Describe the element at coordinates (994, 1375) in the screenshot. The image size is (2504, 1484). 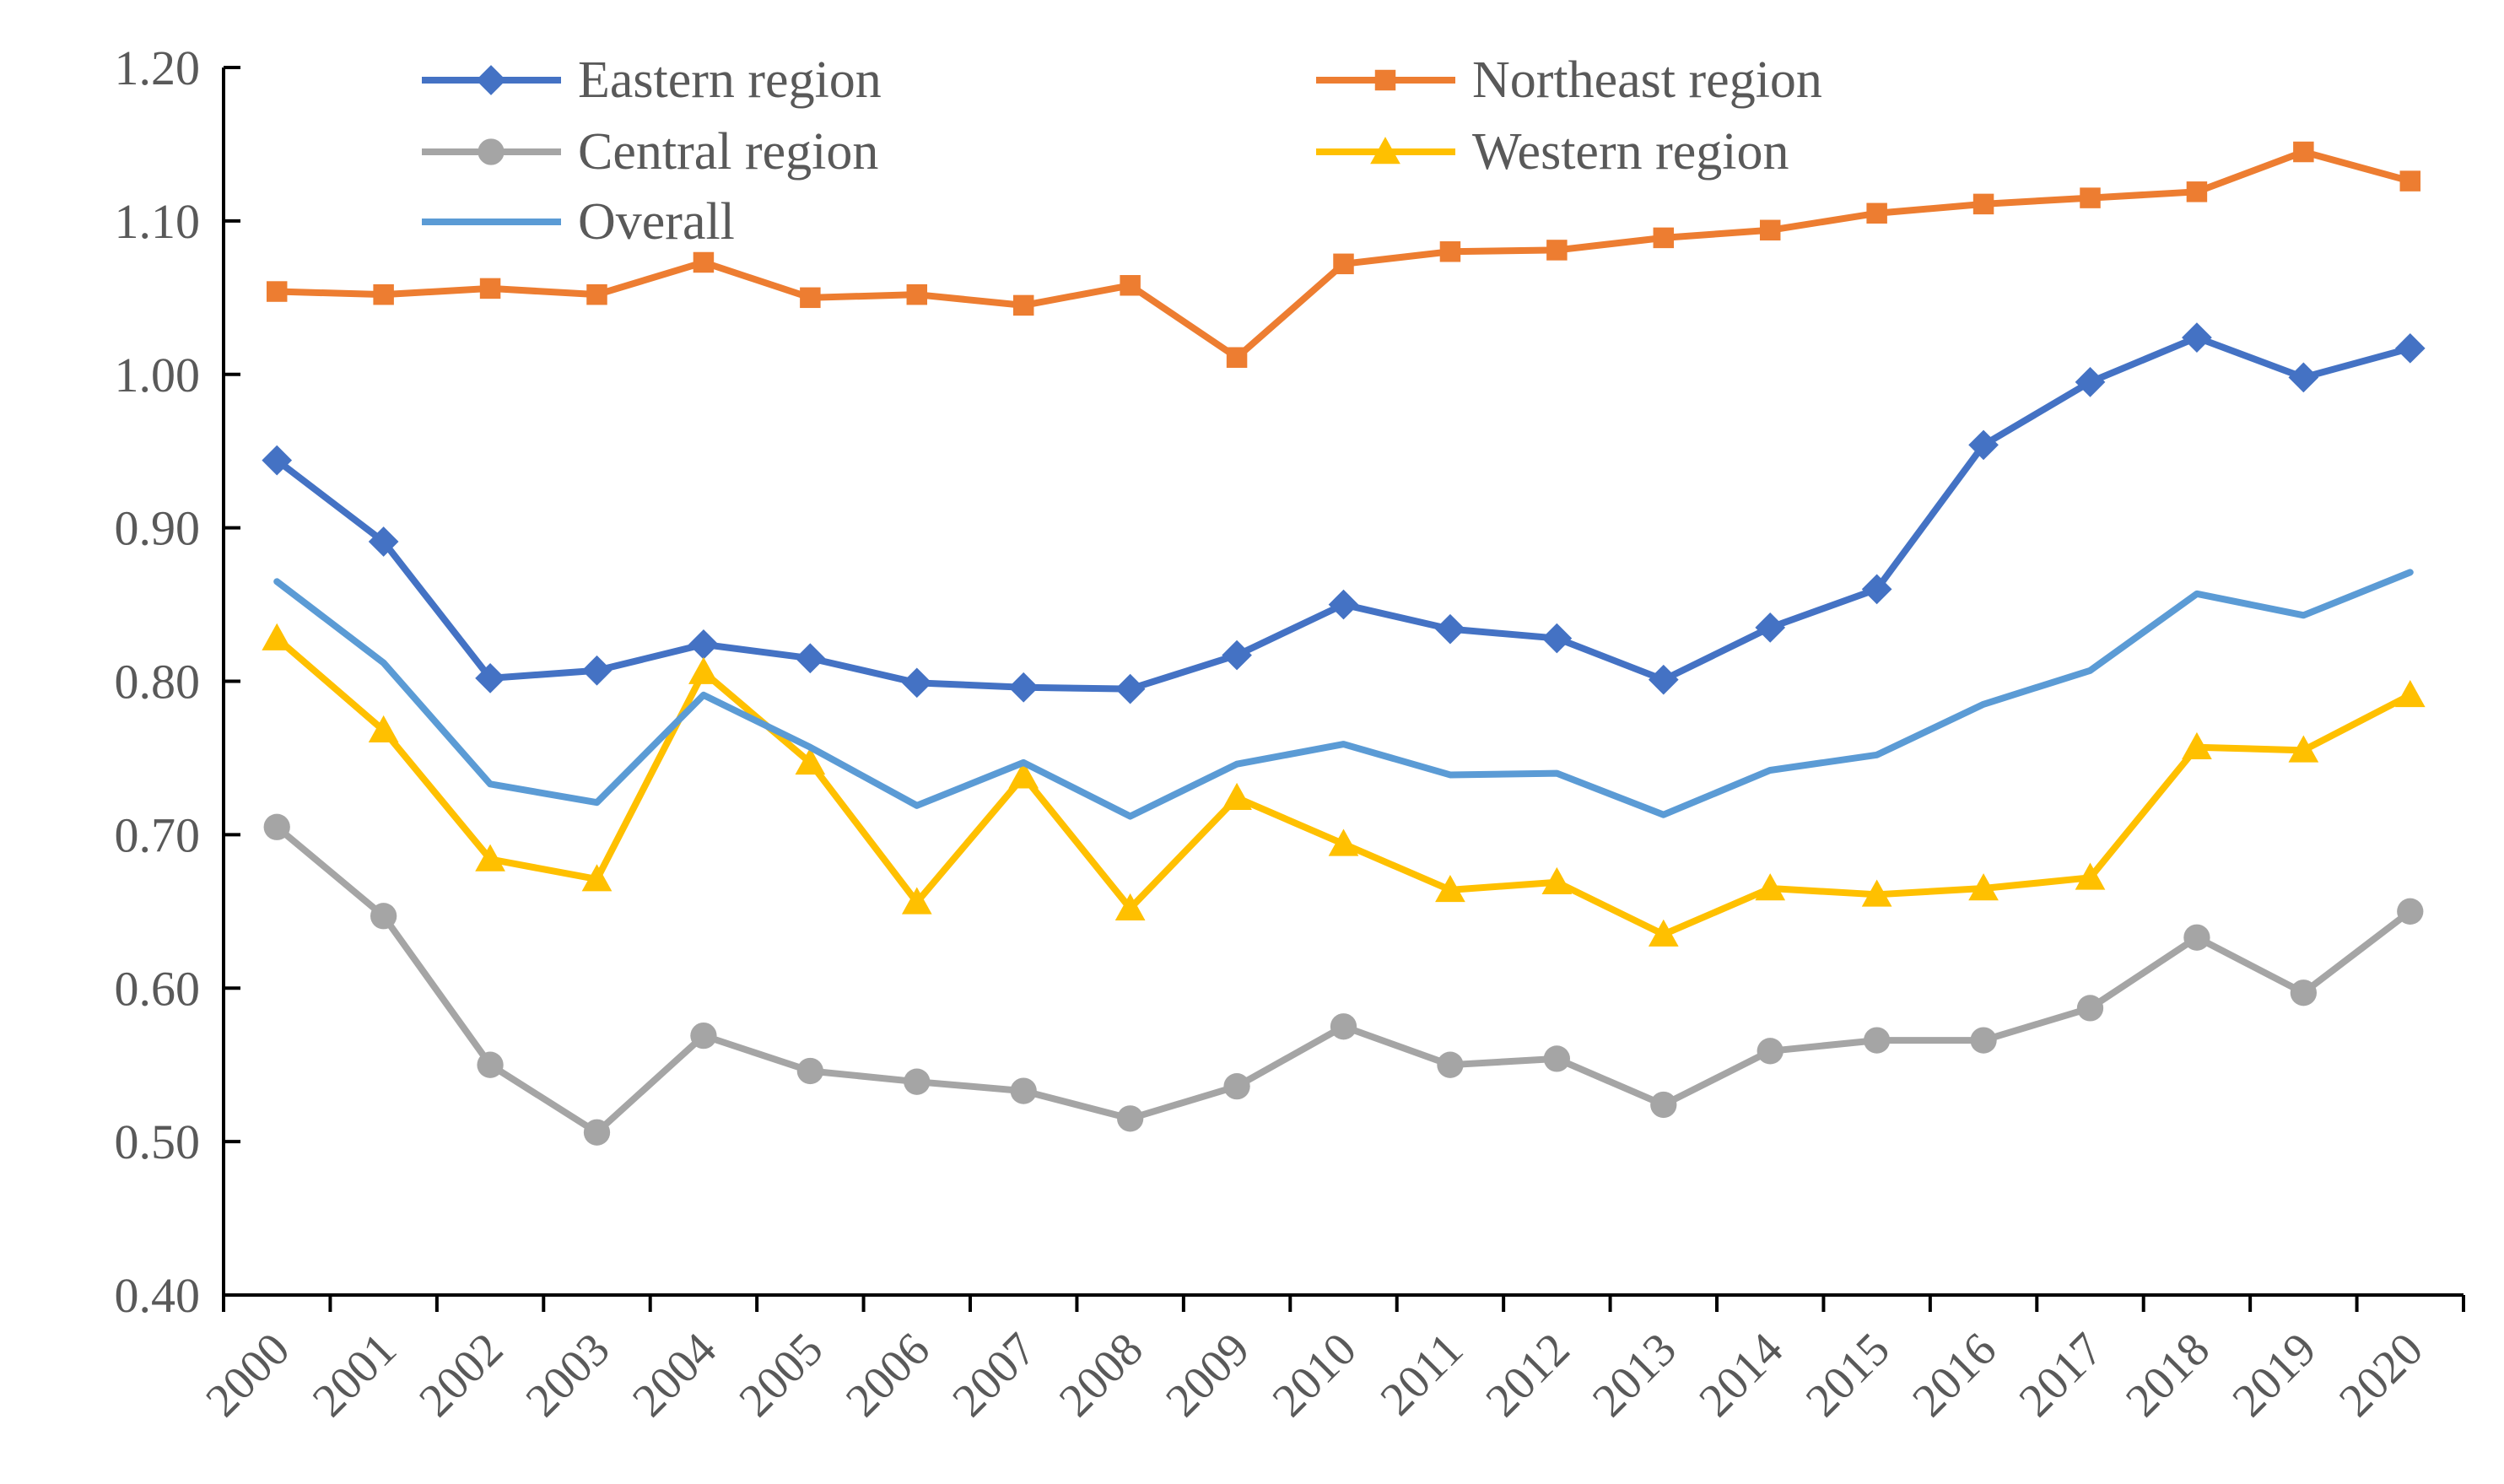
I see `x-tick-label: 2007` at that location.